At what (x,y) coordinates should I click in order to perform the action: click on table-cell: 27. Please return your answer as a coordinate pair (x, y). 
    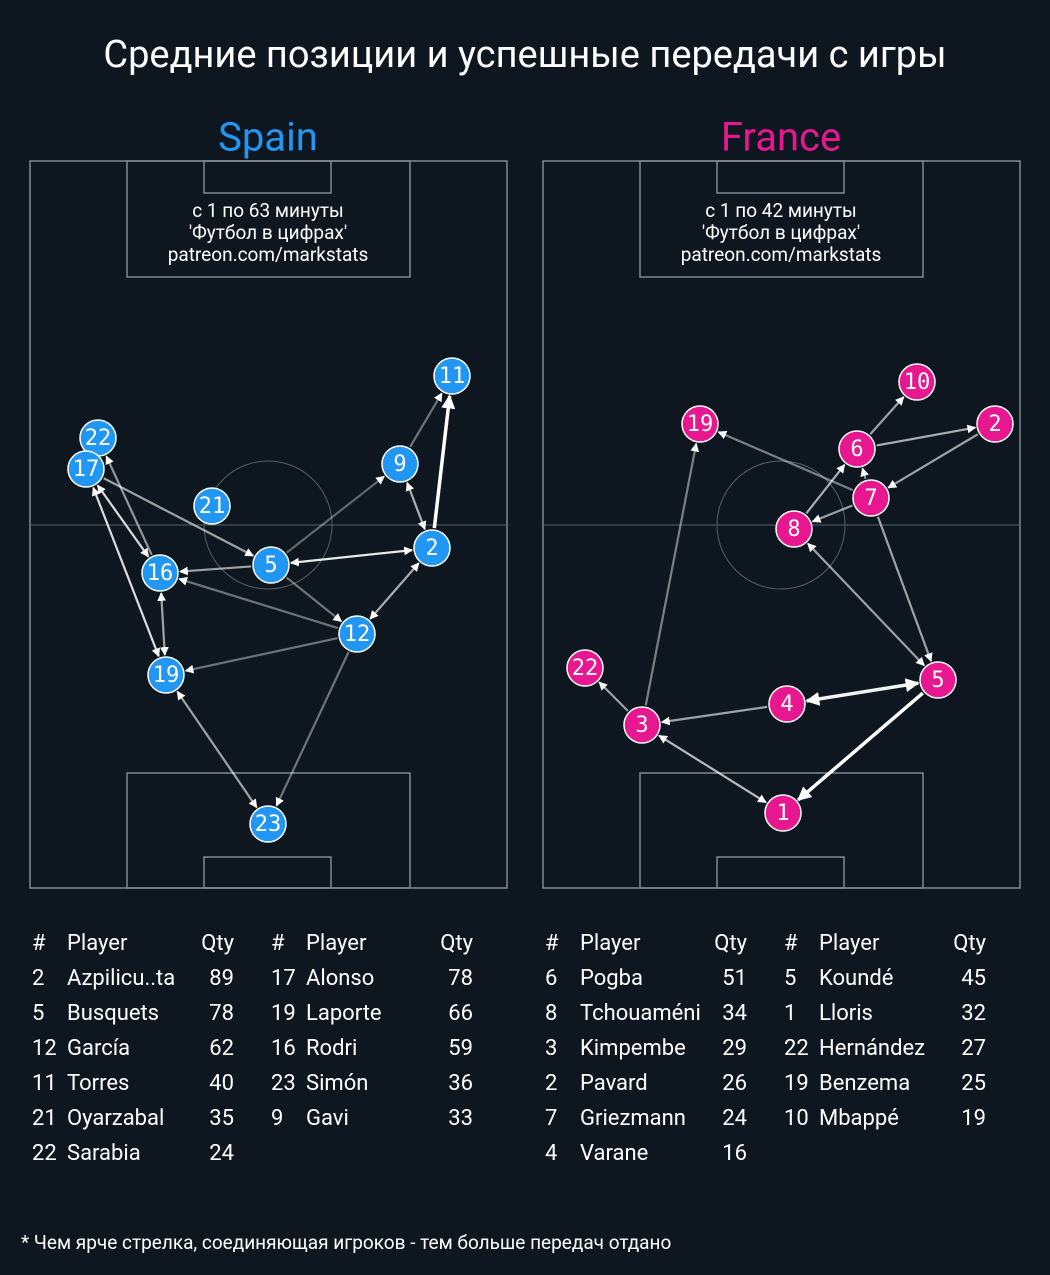
    Looking at the image, I should click on (973, 1048).